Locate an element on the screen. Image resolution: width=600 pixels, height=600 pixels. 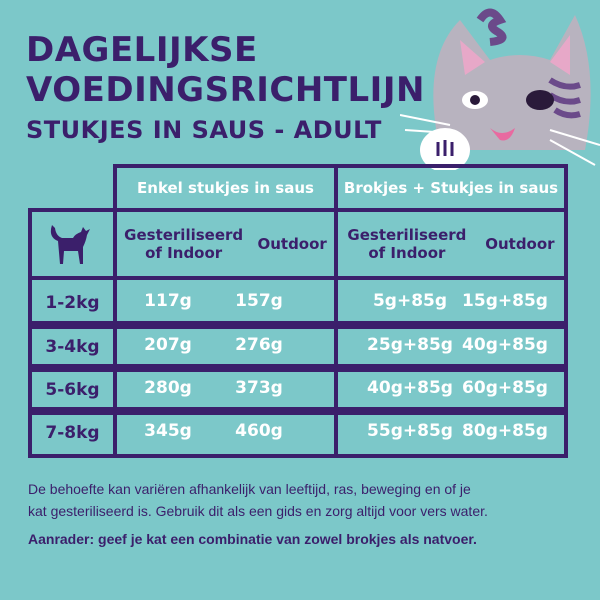
table-cell: 276g is located at coordinates (259, 344).